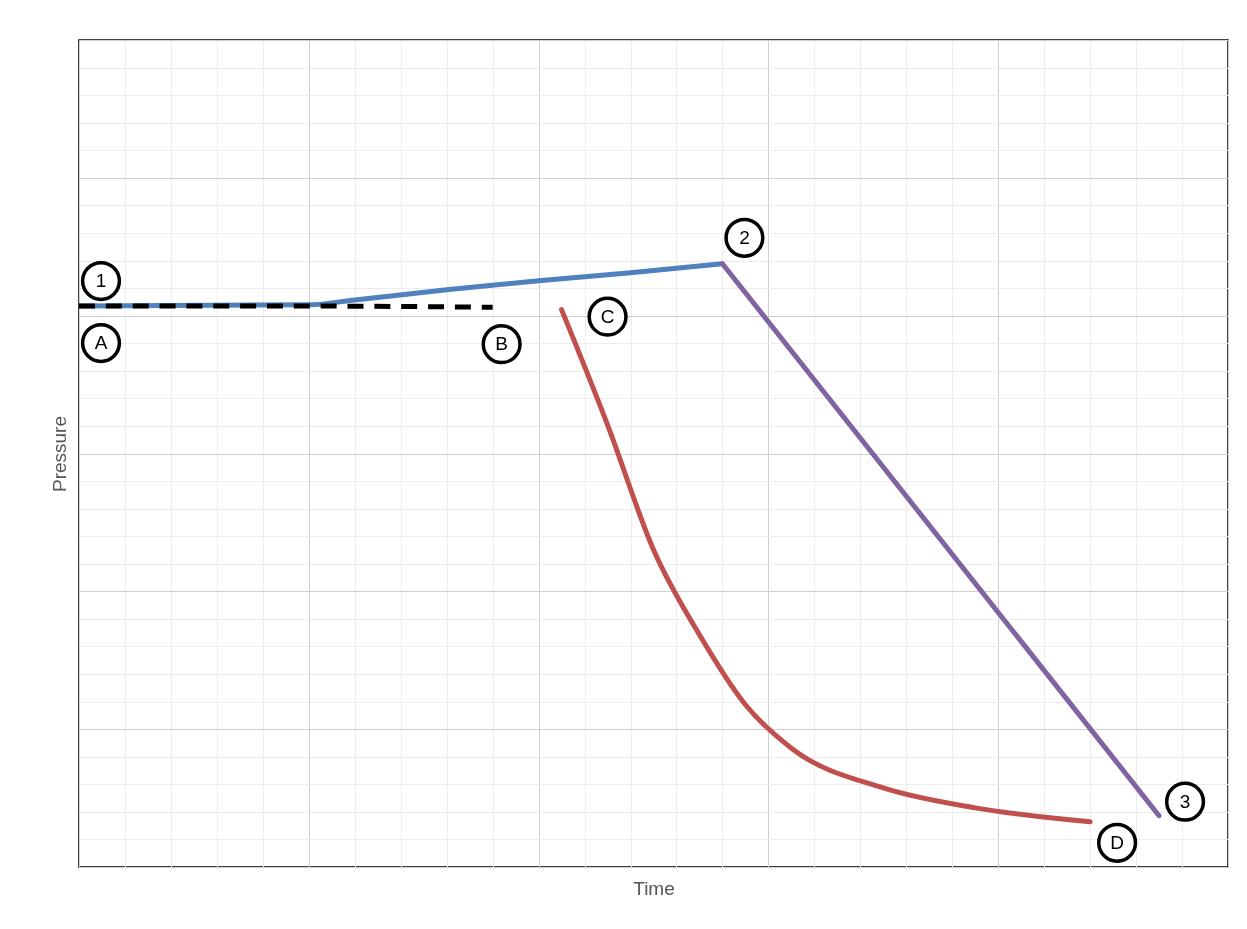  Describe the element at coordinates (501, 344) in the screenshot. I see `annotation: B` at that location.